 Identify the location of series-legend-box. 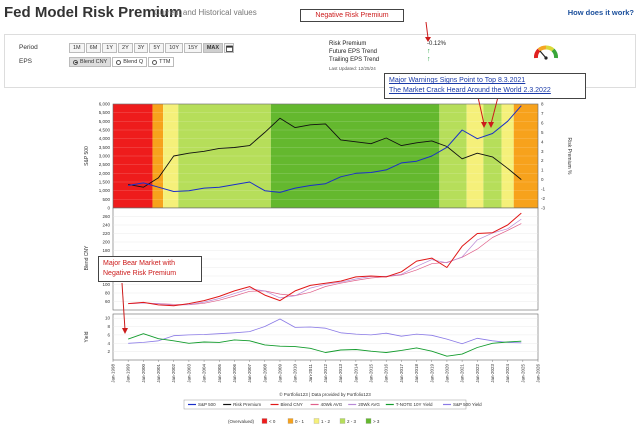
(325, 404).